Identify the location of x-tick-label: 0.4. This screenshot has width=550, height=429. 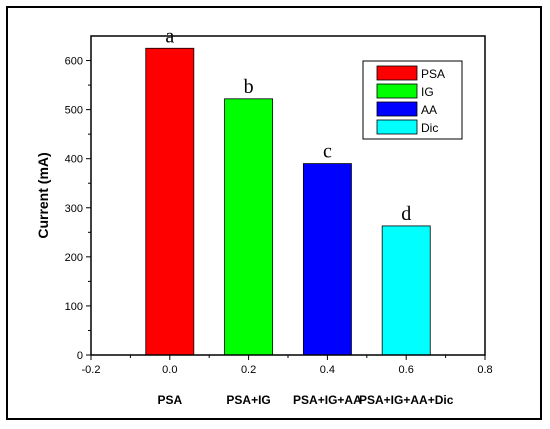
(327, 370).